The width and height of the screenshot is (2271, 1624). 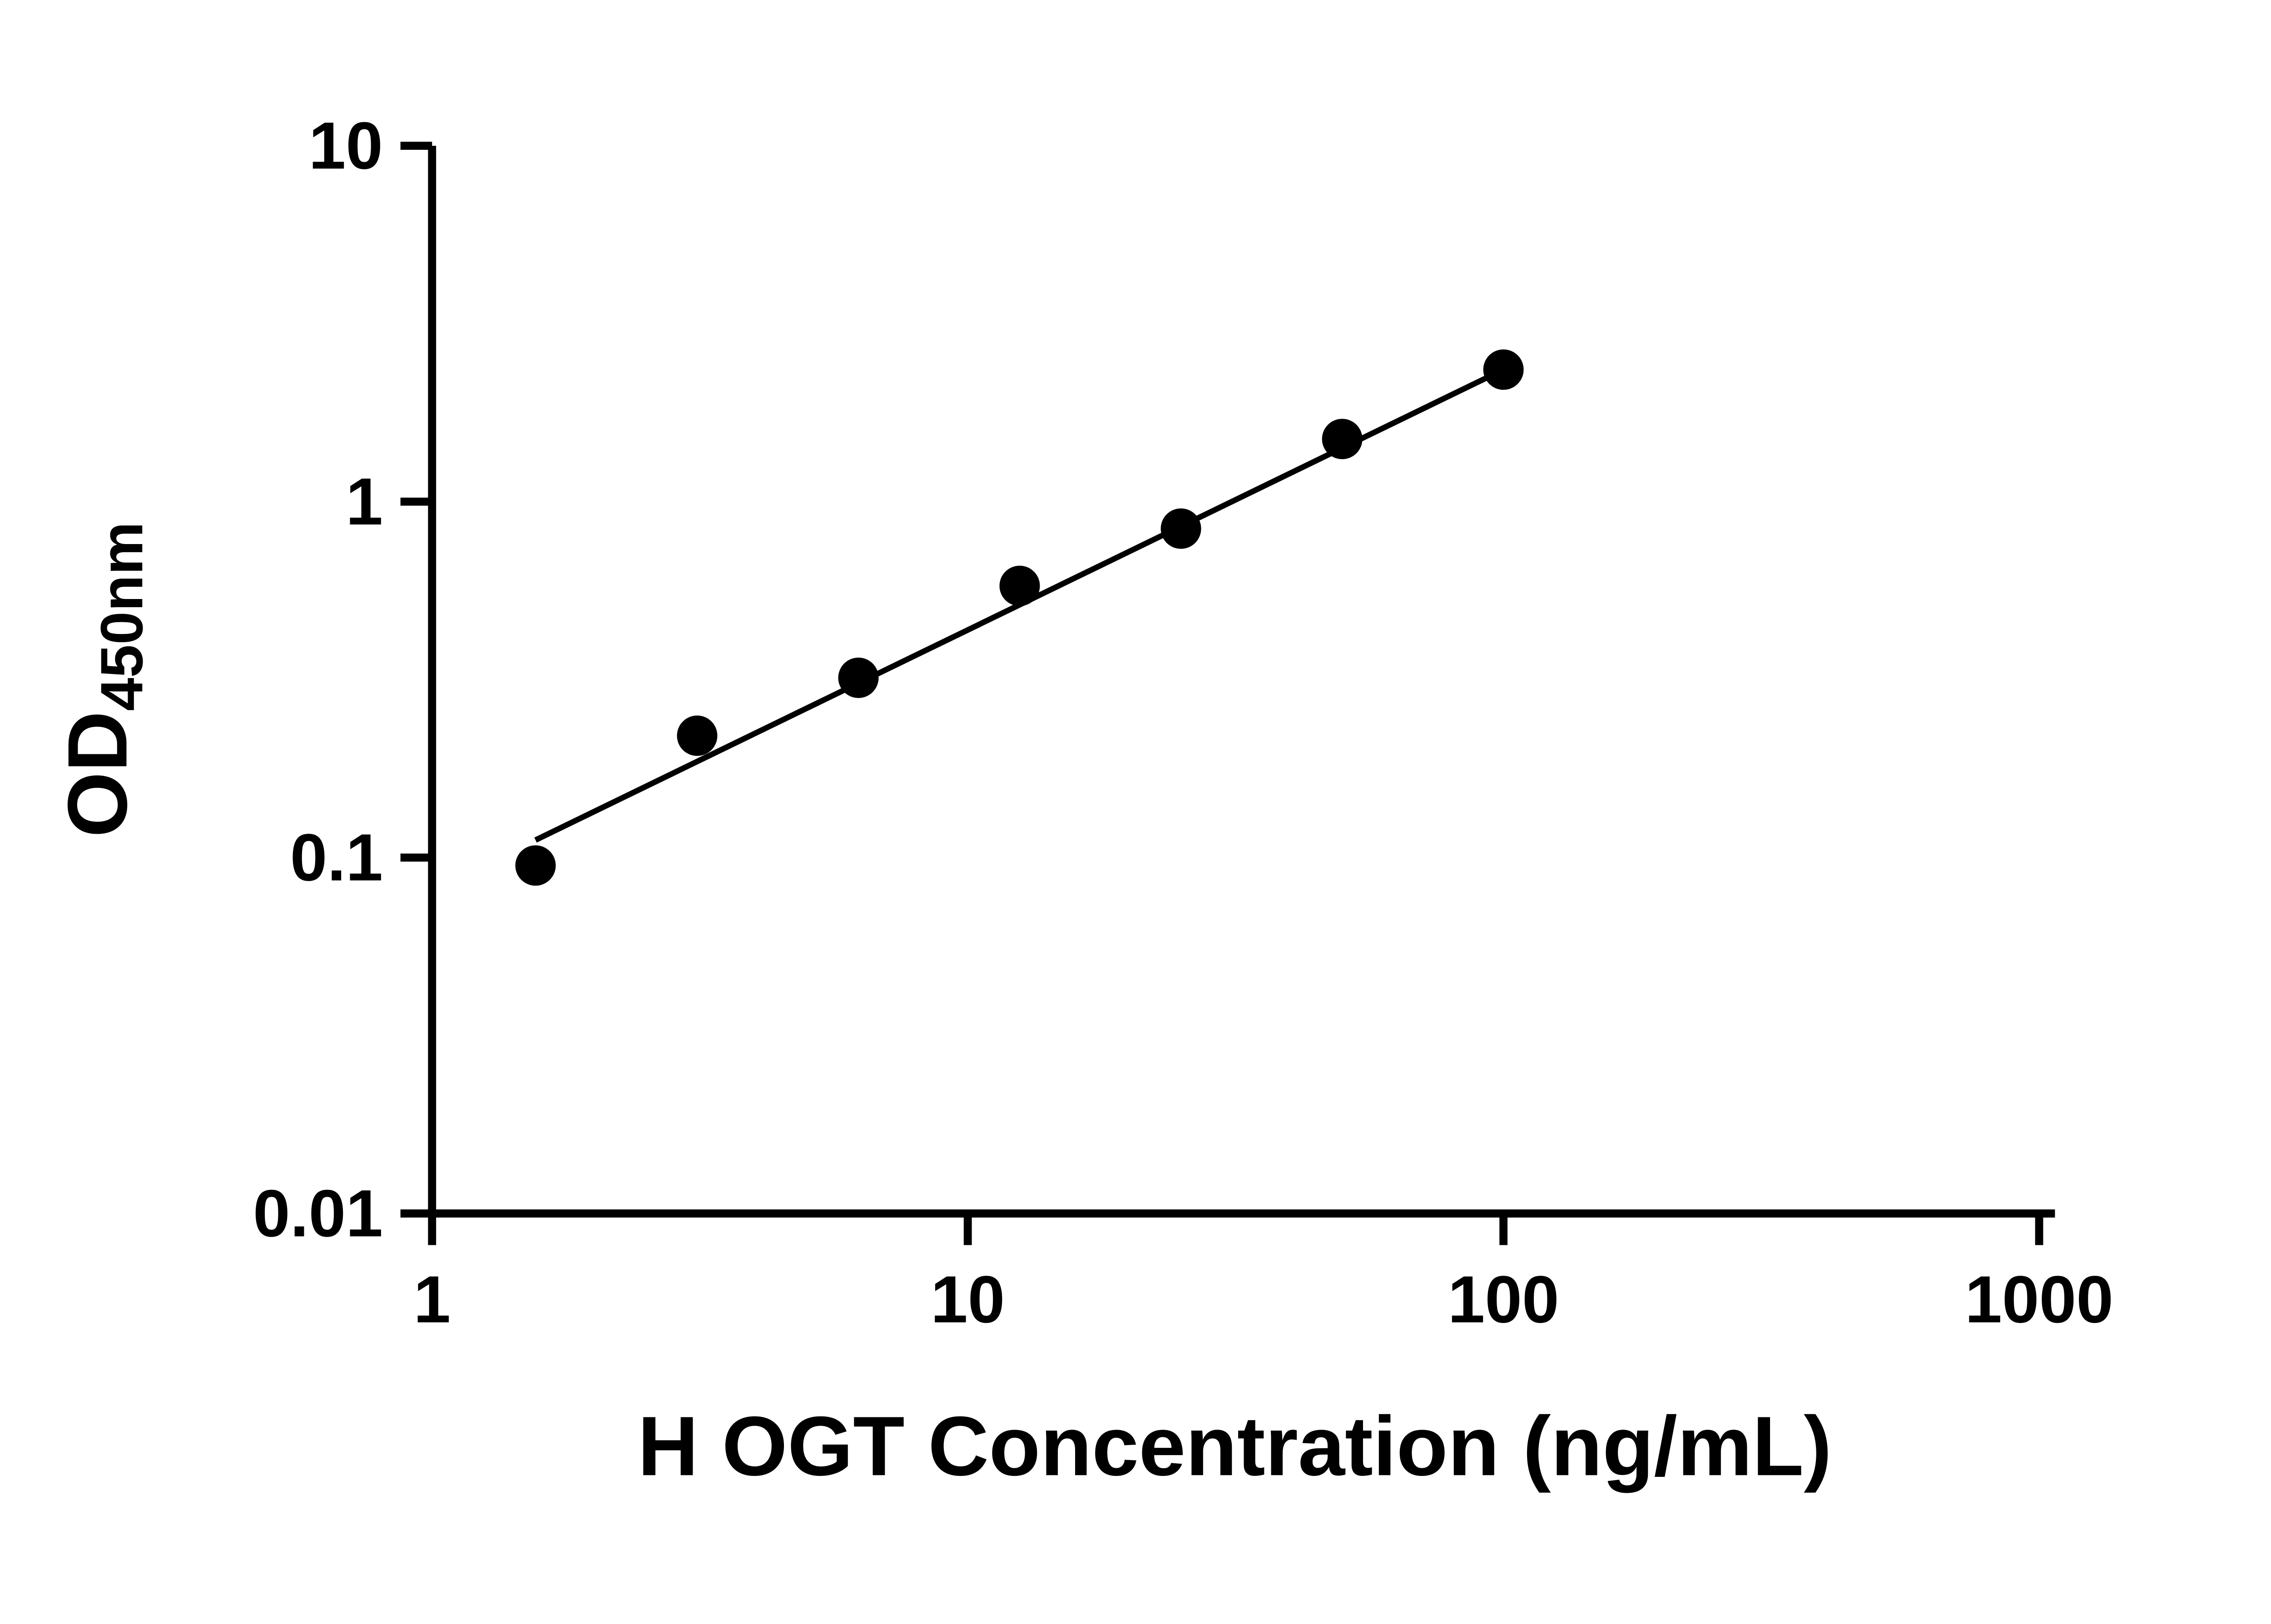 What do you see at coordinates (1235, 1446) in the screenshot?
I see `x-axis-title: H OGT Concentration (ng/mL)` at bounding box center [1235, 1446].